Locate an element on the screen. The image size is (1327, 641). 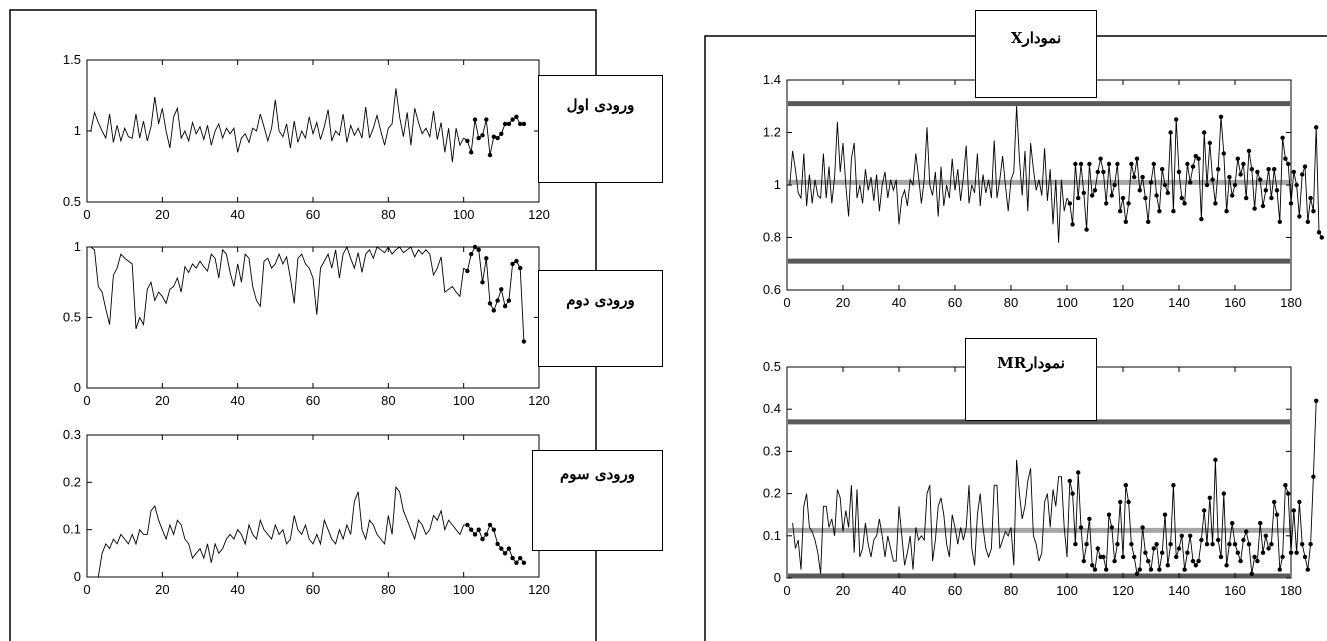
x-tick-label: 160 is located at coordinates (1235, 302).